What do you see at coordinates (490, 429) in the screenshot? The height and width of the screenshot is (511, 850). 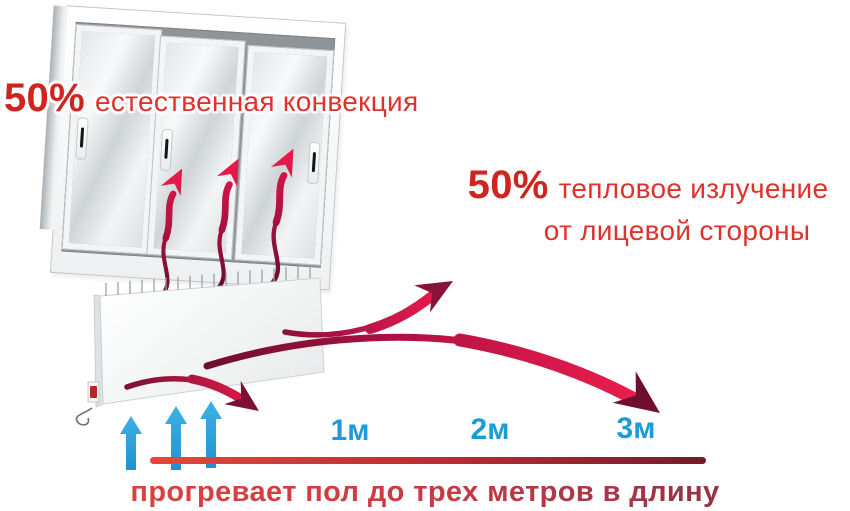 I see `distance-marker-2m: 2м` at bounding box center [490, 429].